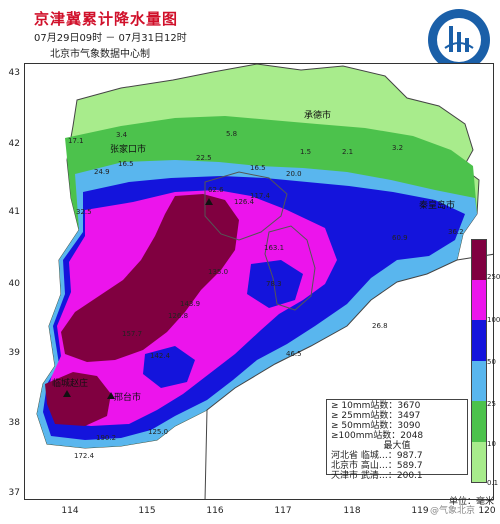 Image resolution: width=500 pixels, height=524 pixels. I want to click on stats-max-tianjin: 天津市 武清…：200.1, so click(377, 476).